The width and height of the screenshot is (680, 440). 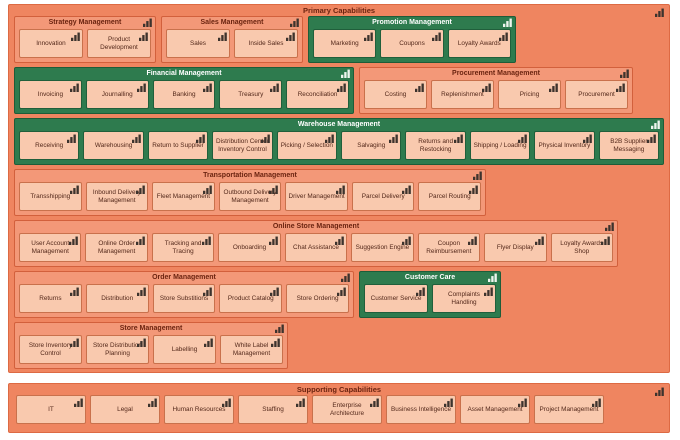 I want to click on capability-fleet-management: Fleet Management, so click(x=183, y=196).